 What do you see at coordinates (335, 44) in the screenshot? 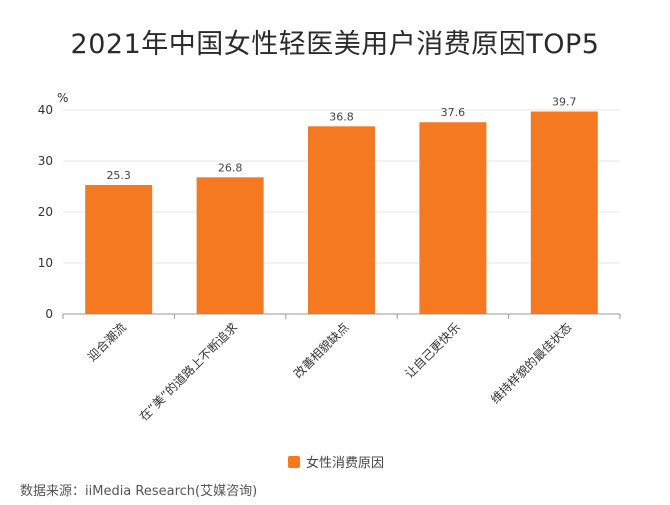
I see `chart-title: 2021年中国女性轻医美用户消费原因TOP5` at bounding box center [335, 44].